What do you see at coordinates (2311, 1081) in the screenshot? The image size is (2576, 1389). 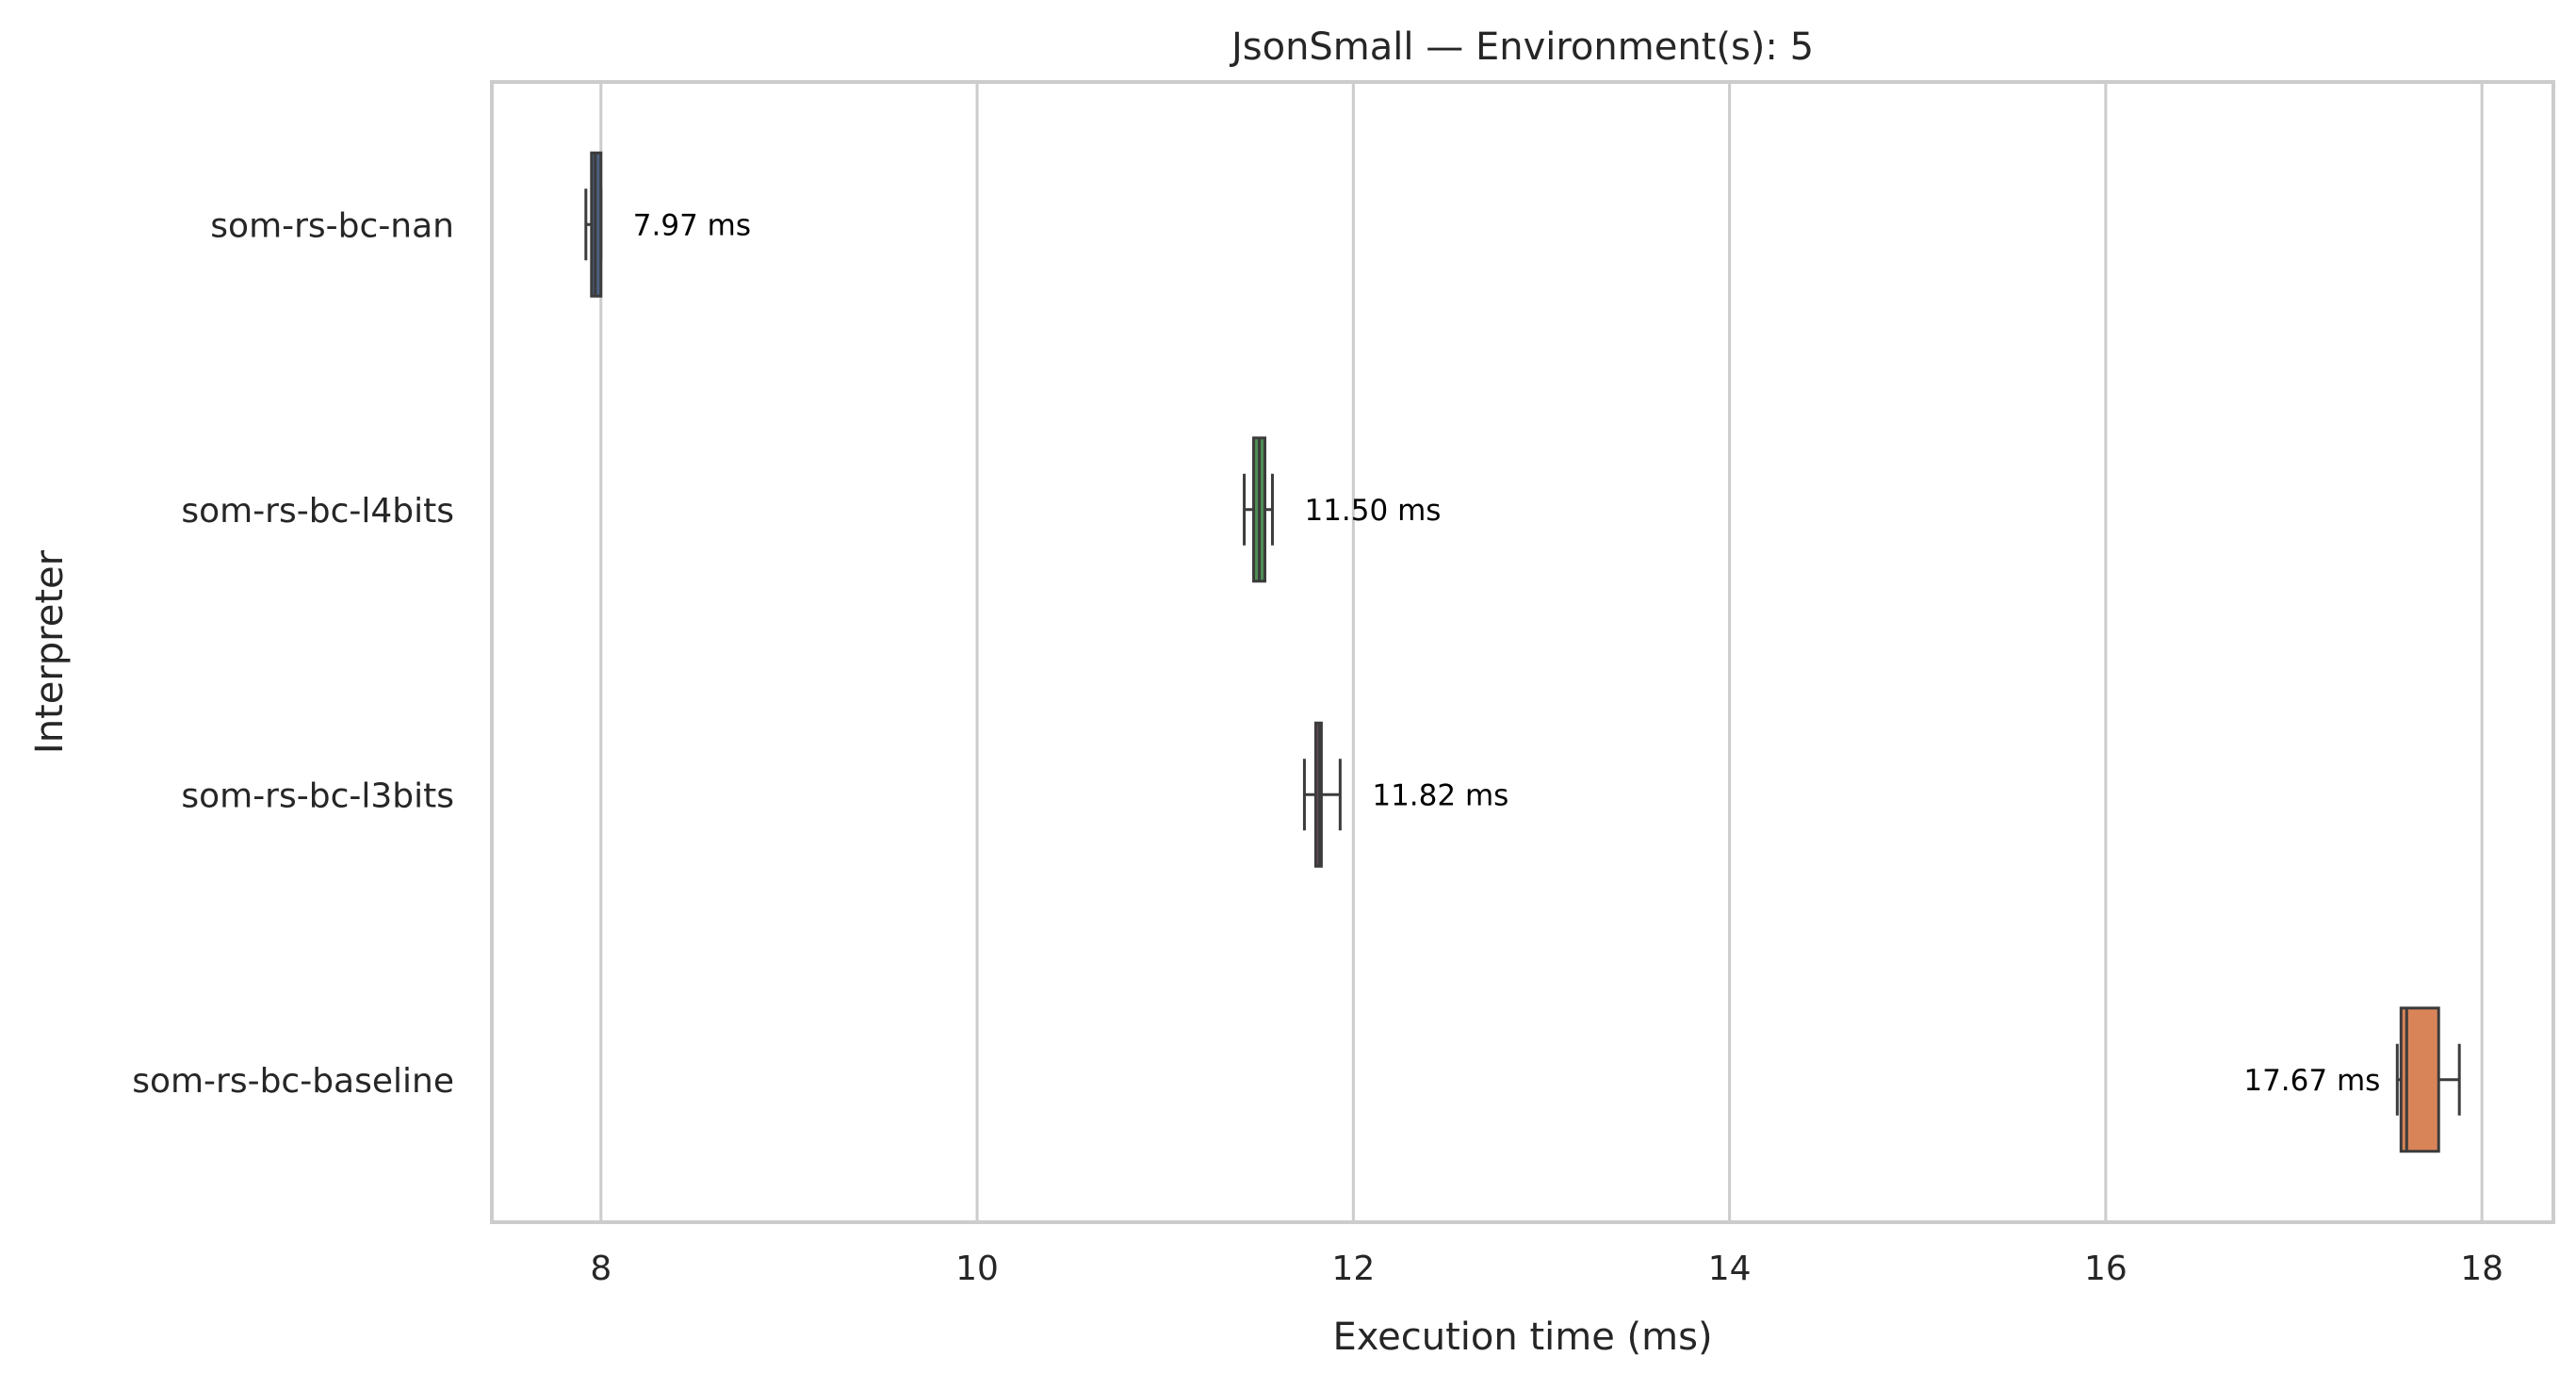 I see `median-label: 17.67 ms` at bounding box center [2311, 1081].